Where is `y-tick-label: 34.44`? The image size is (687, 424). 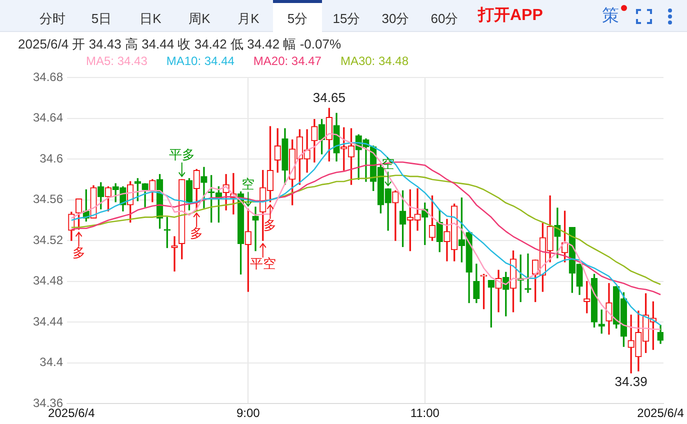
y-tick-label: 34.44 is located at coordinates (48, 321).